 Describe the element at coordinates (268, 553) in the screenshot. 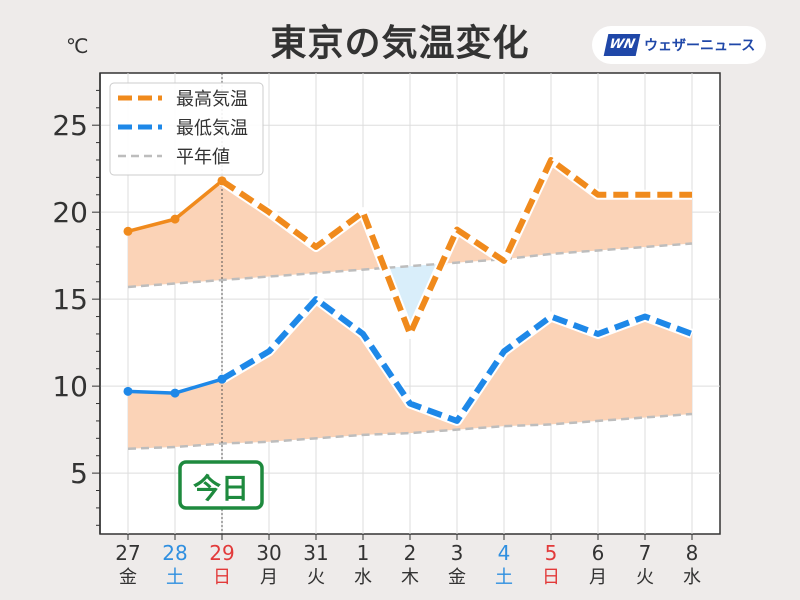

I see `x-tick-label-day: 30` at that location.